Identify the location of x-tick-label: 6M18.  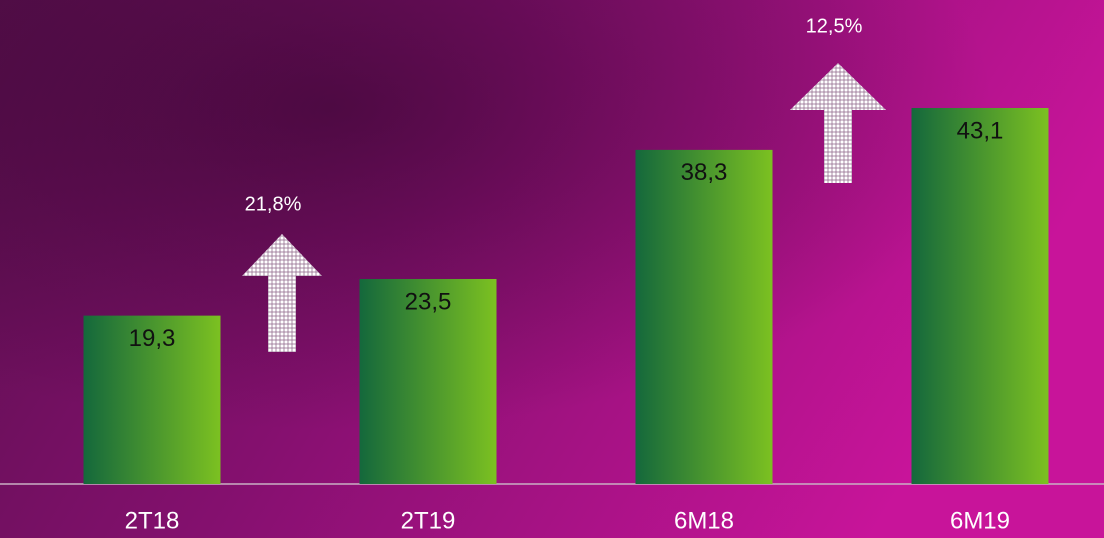
(704, 520).